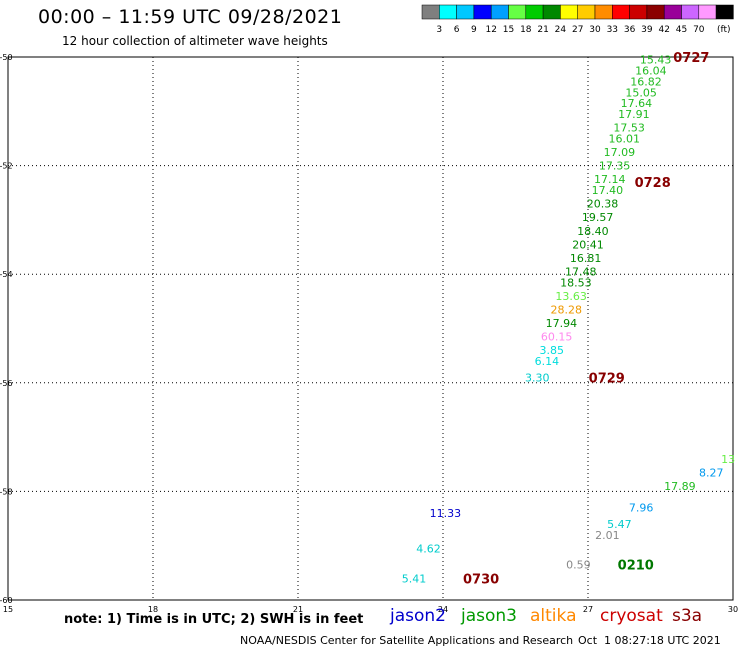 The image size is (740, 650). Describe the element at coordinates (581, 271) in the screenshot. I see `wave-height-value: 17.48` at that location.